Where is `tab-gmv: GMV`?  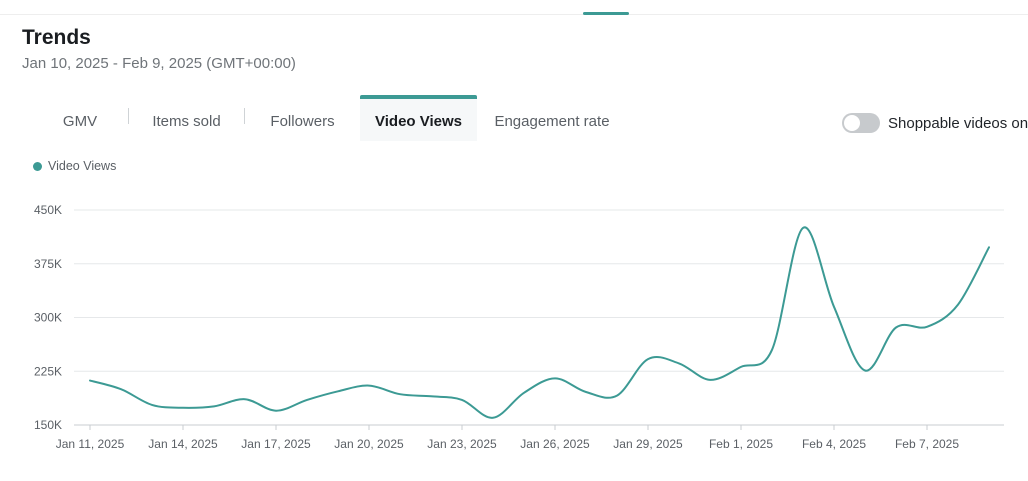 tab-gmv: GMV is located at coordinates (80, 118).